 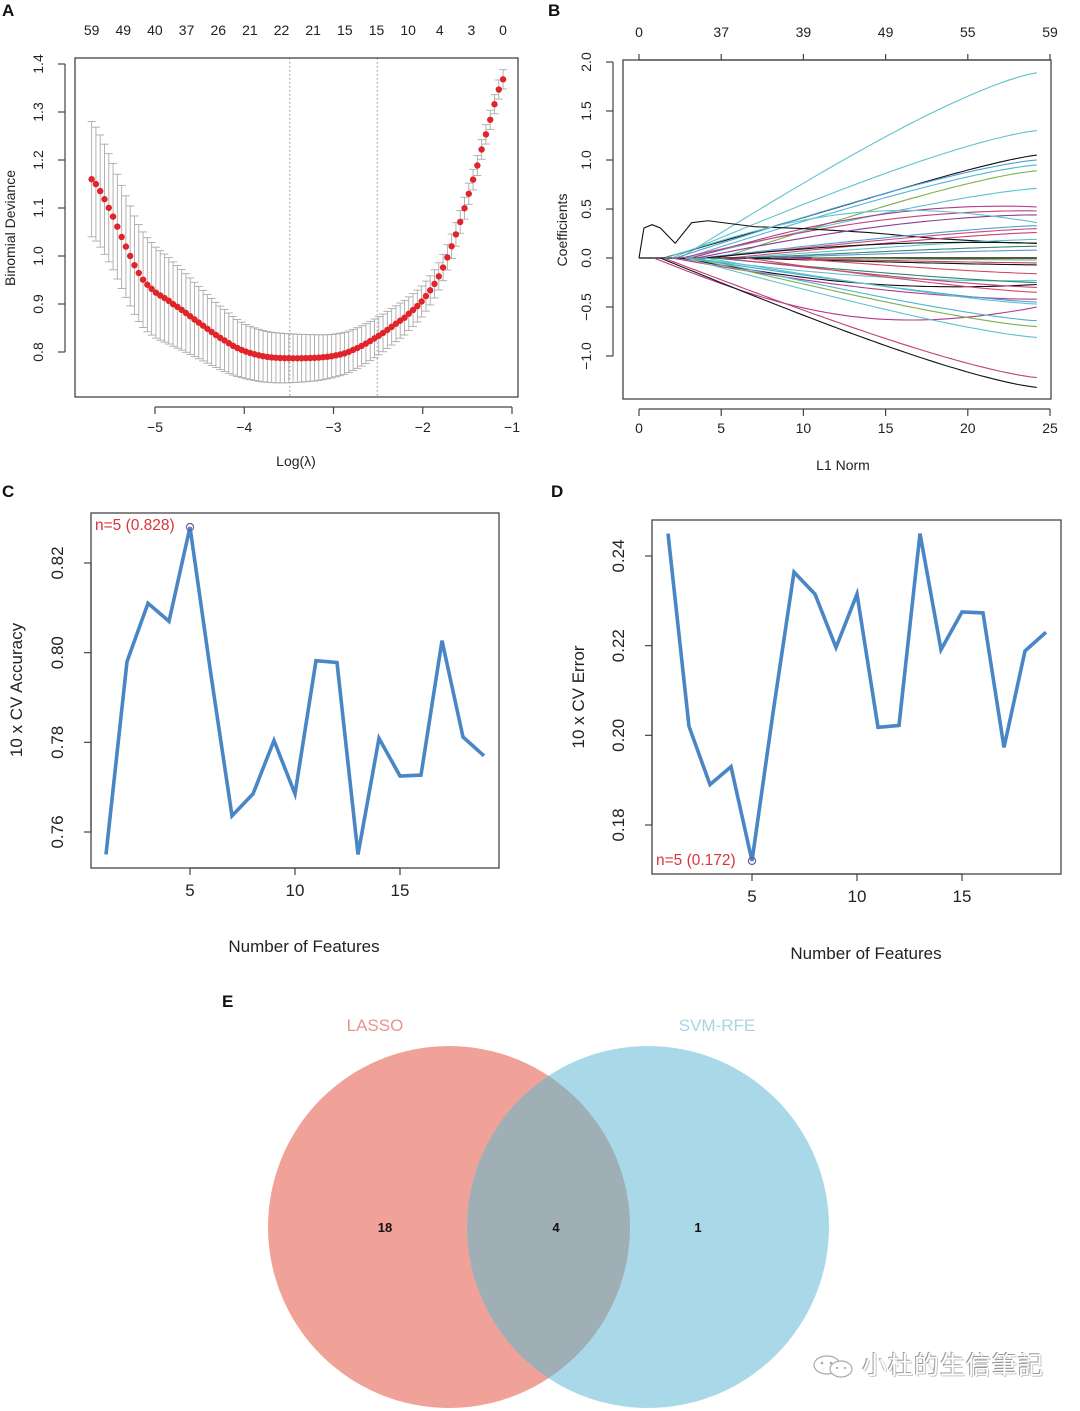 I want to click on top-axis-label: 21, so click(x=250, y=30).